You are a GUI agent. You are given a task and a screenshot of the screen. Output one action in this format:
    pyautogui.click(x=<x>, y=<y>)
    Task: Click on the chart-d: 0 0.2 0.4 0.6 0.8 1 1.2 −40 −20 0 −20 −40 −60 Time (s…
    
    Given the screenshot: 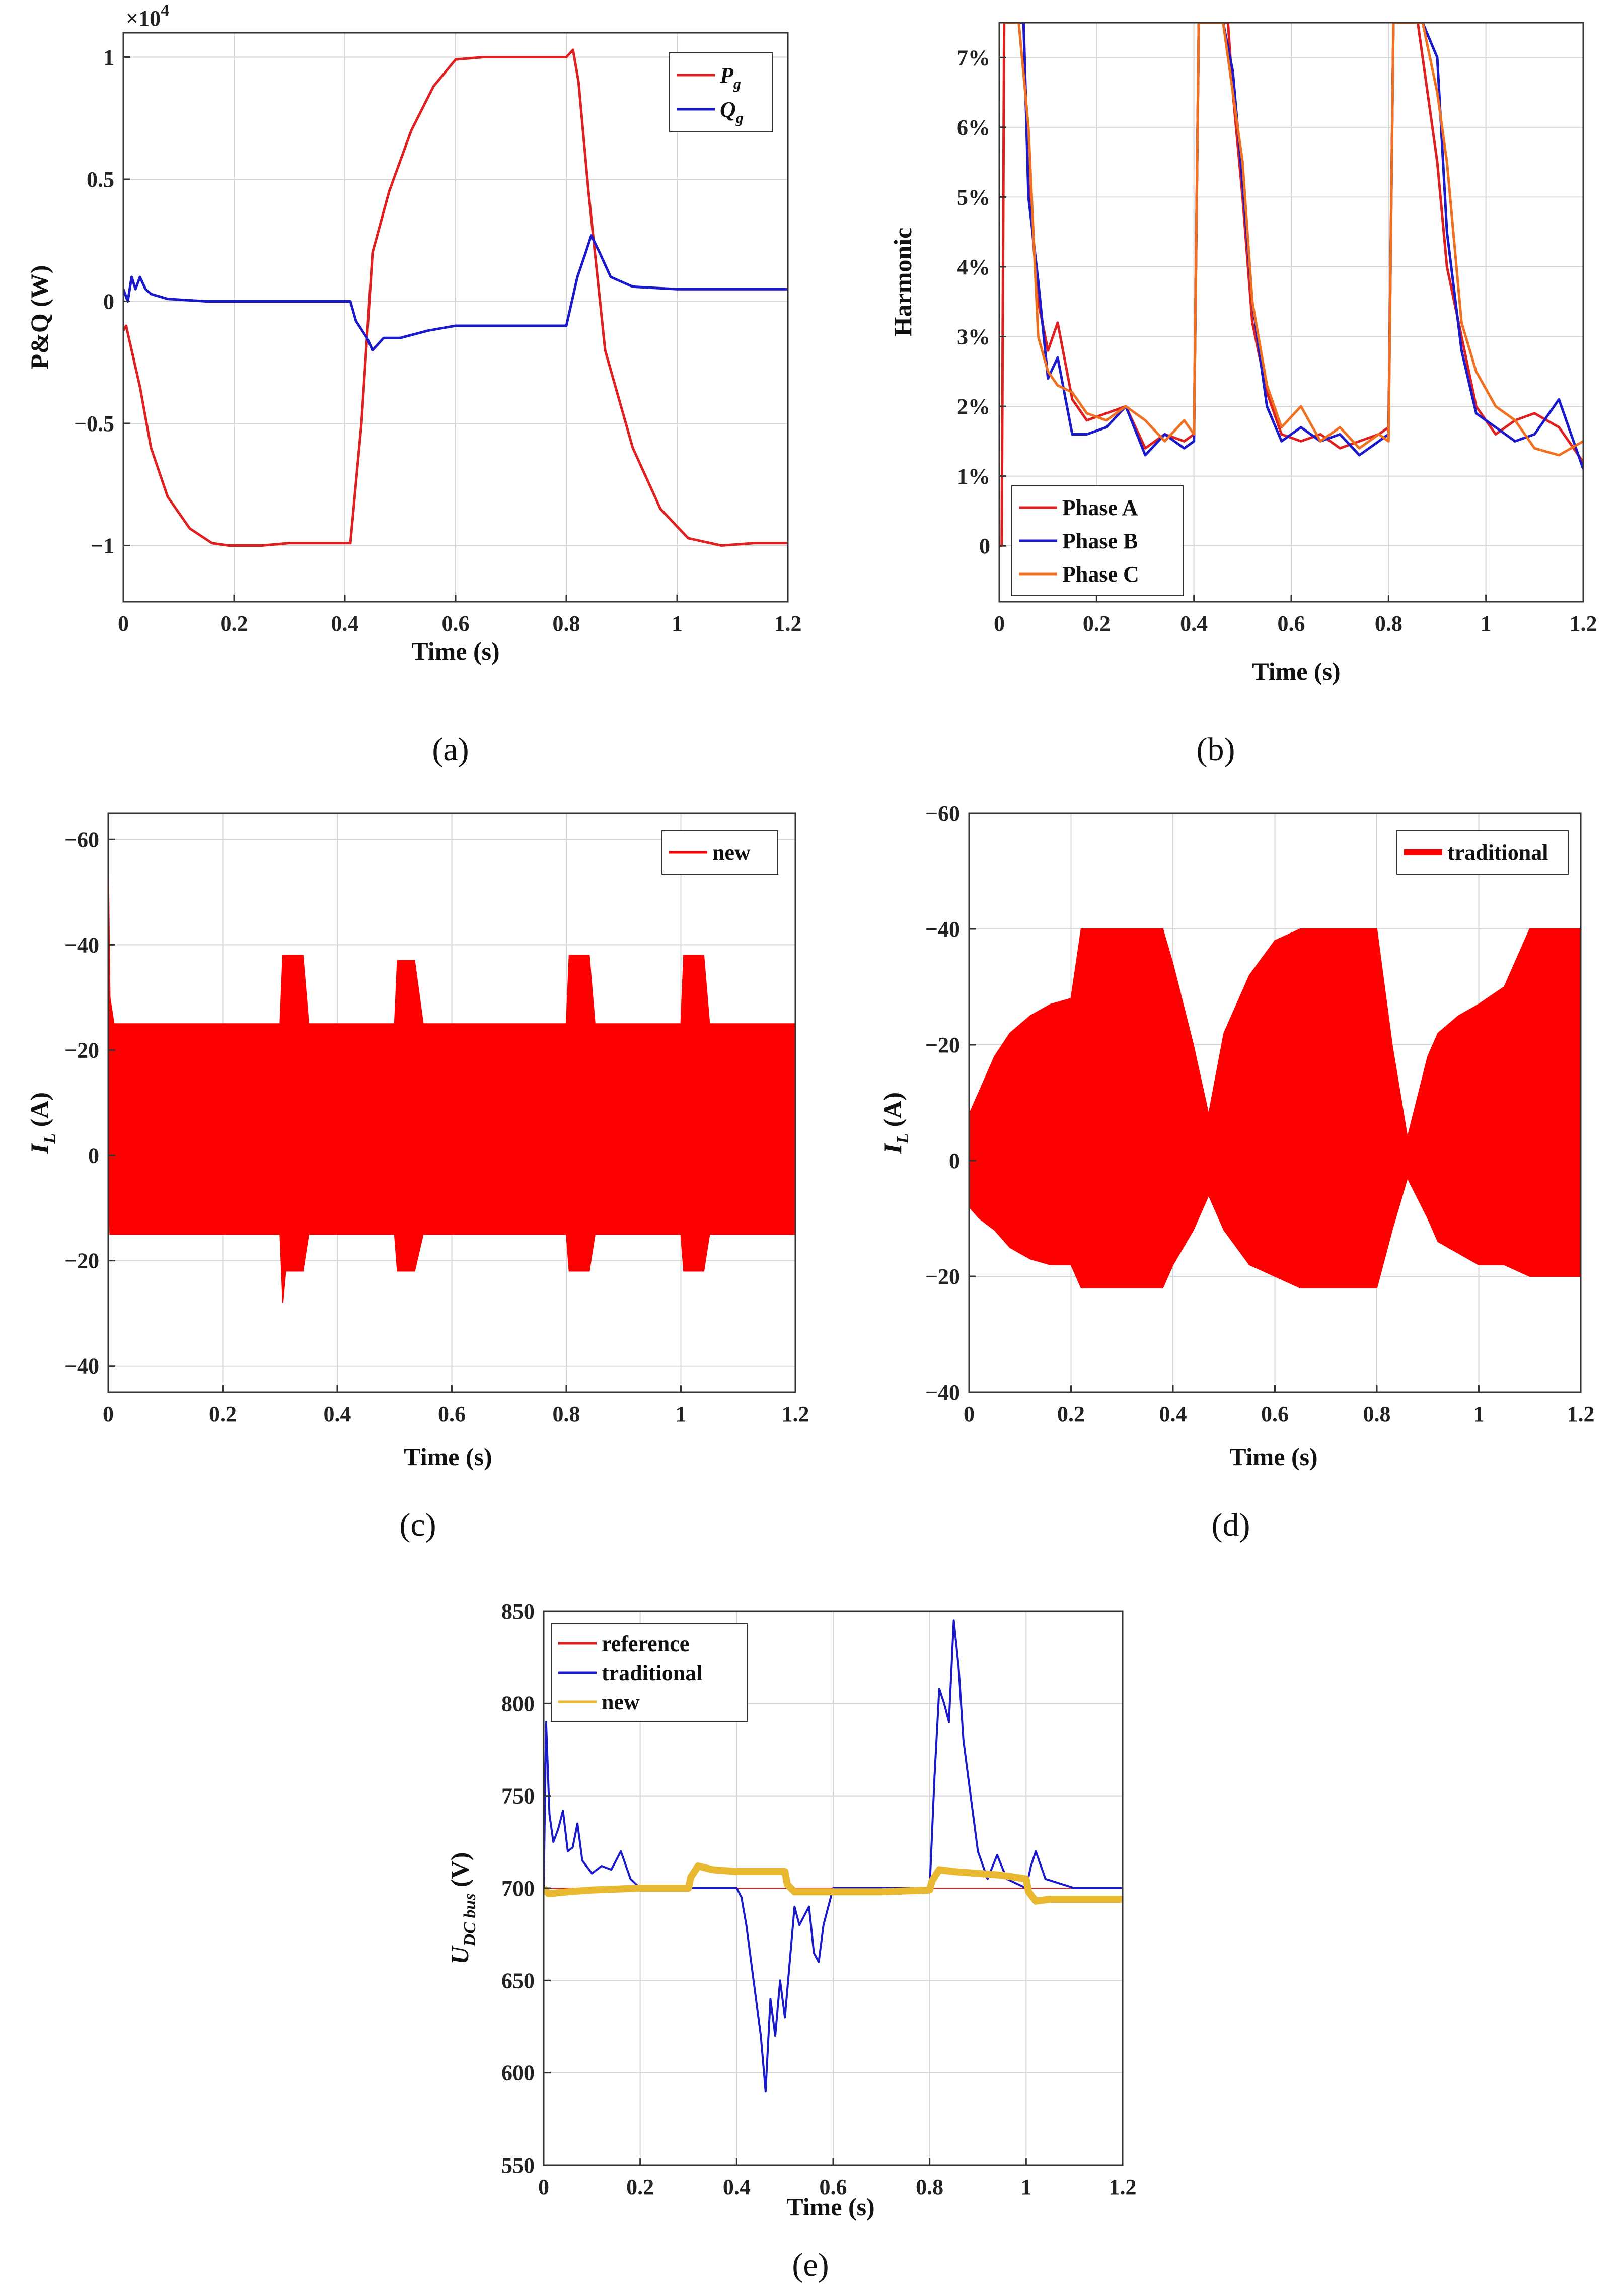 What is the action you would take?
    pyautogui.click(x=1236, y=1172)
    